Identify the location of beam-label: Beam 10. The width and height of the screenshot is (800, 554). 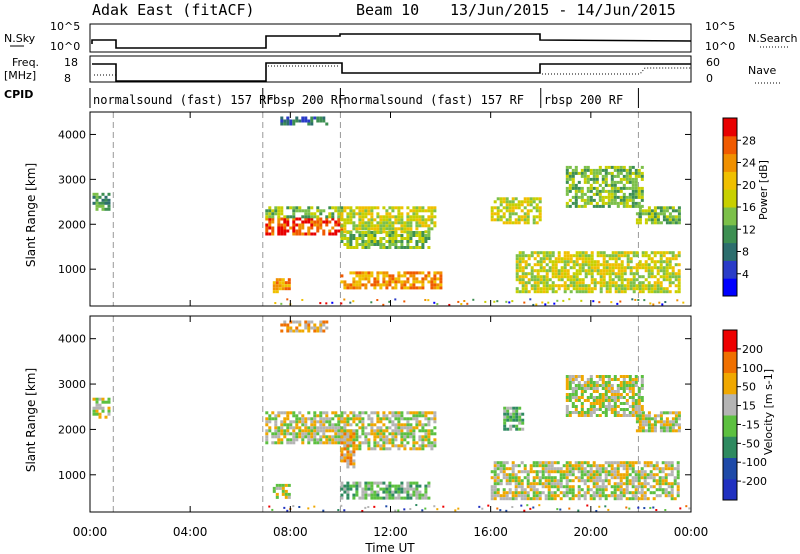
(387, 10).